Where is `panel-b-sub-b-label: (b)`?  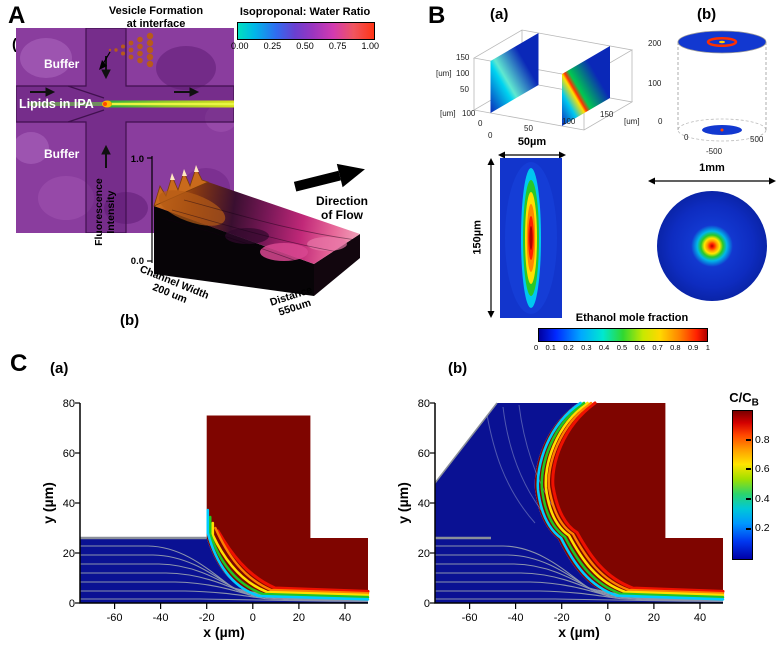
panel-b-sub-b-label: (b) is located at coordinates (707, 14).